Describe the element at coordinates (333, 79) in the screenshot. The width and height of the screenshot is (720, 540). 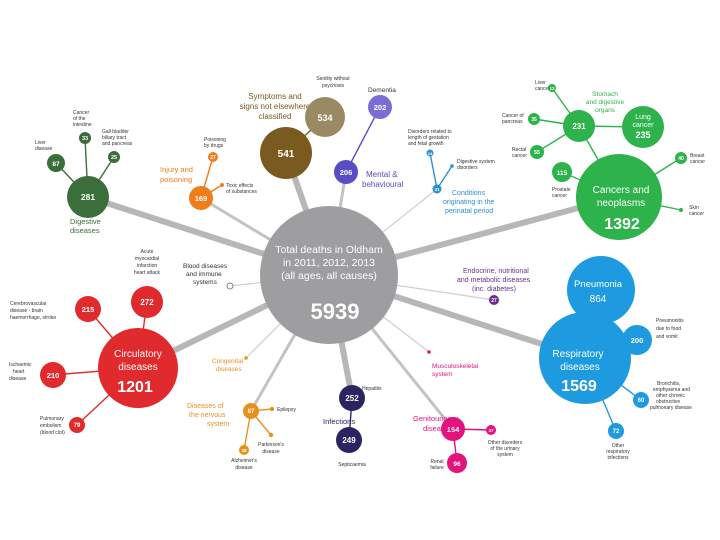
I see `senility-label-1: Senility without` at that location.